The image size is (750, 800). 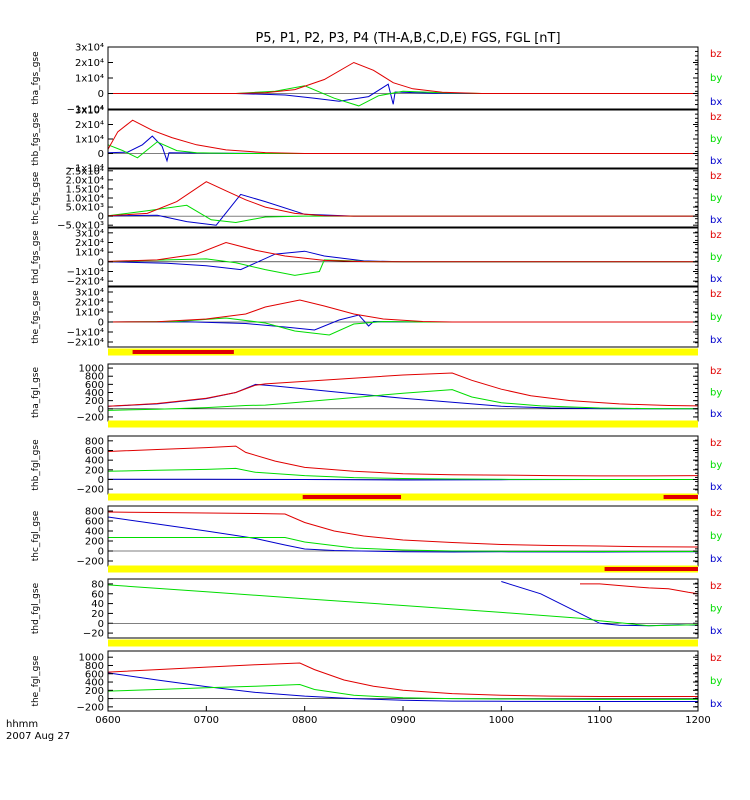 What do you see at coordinates (93, 634) in the screenshot?
I see `y-tick-label: −20` at bounding box center [93, 634].